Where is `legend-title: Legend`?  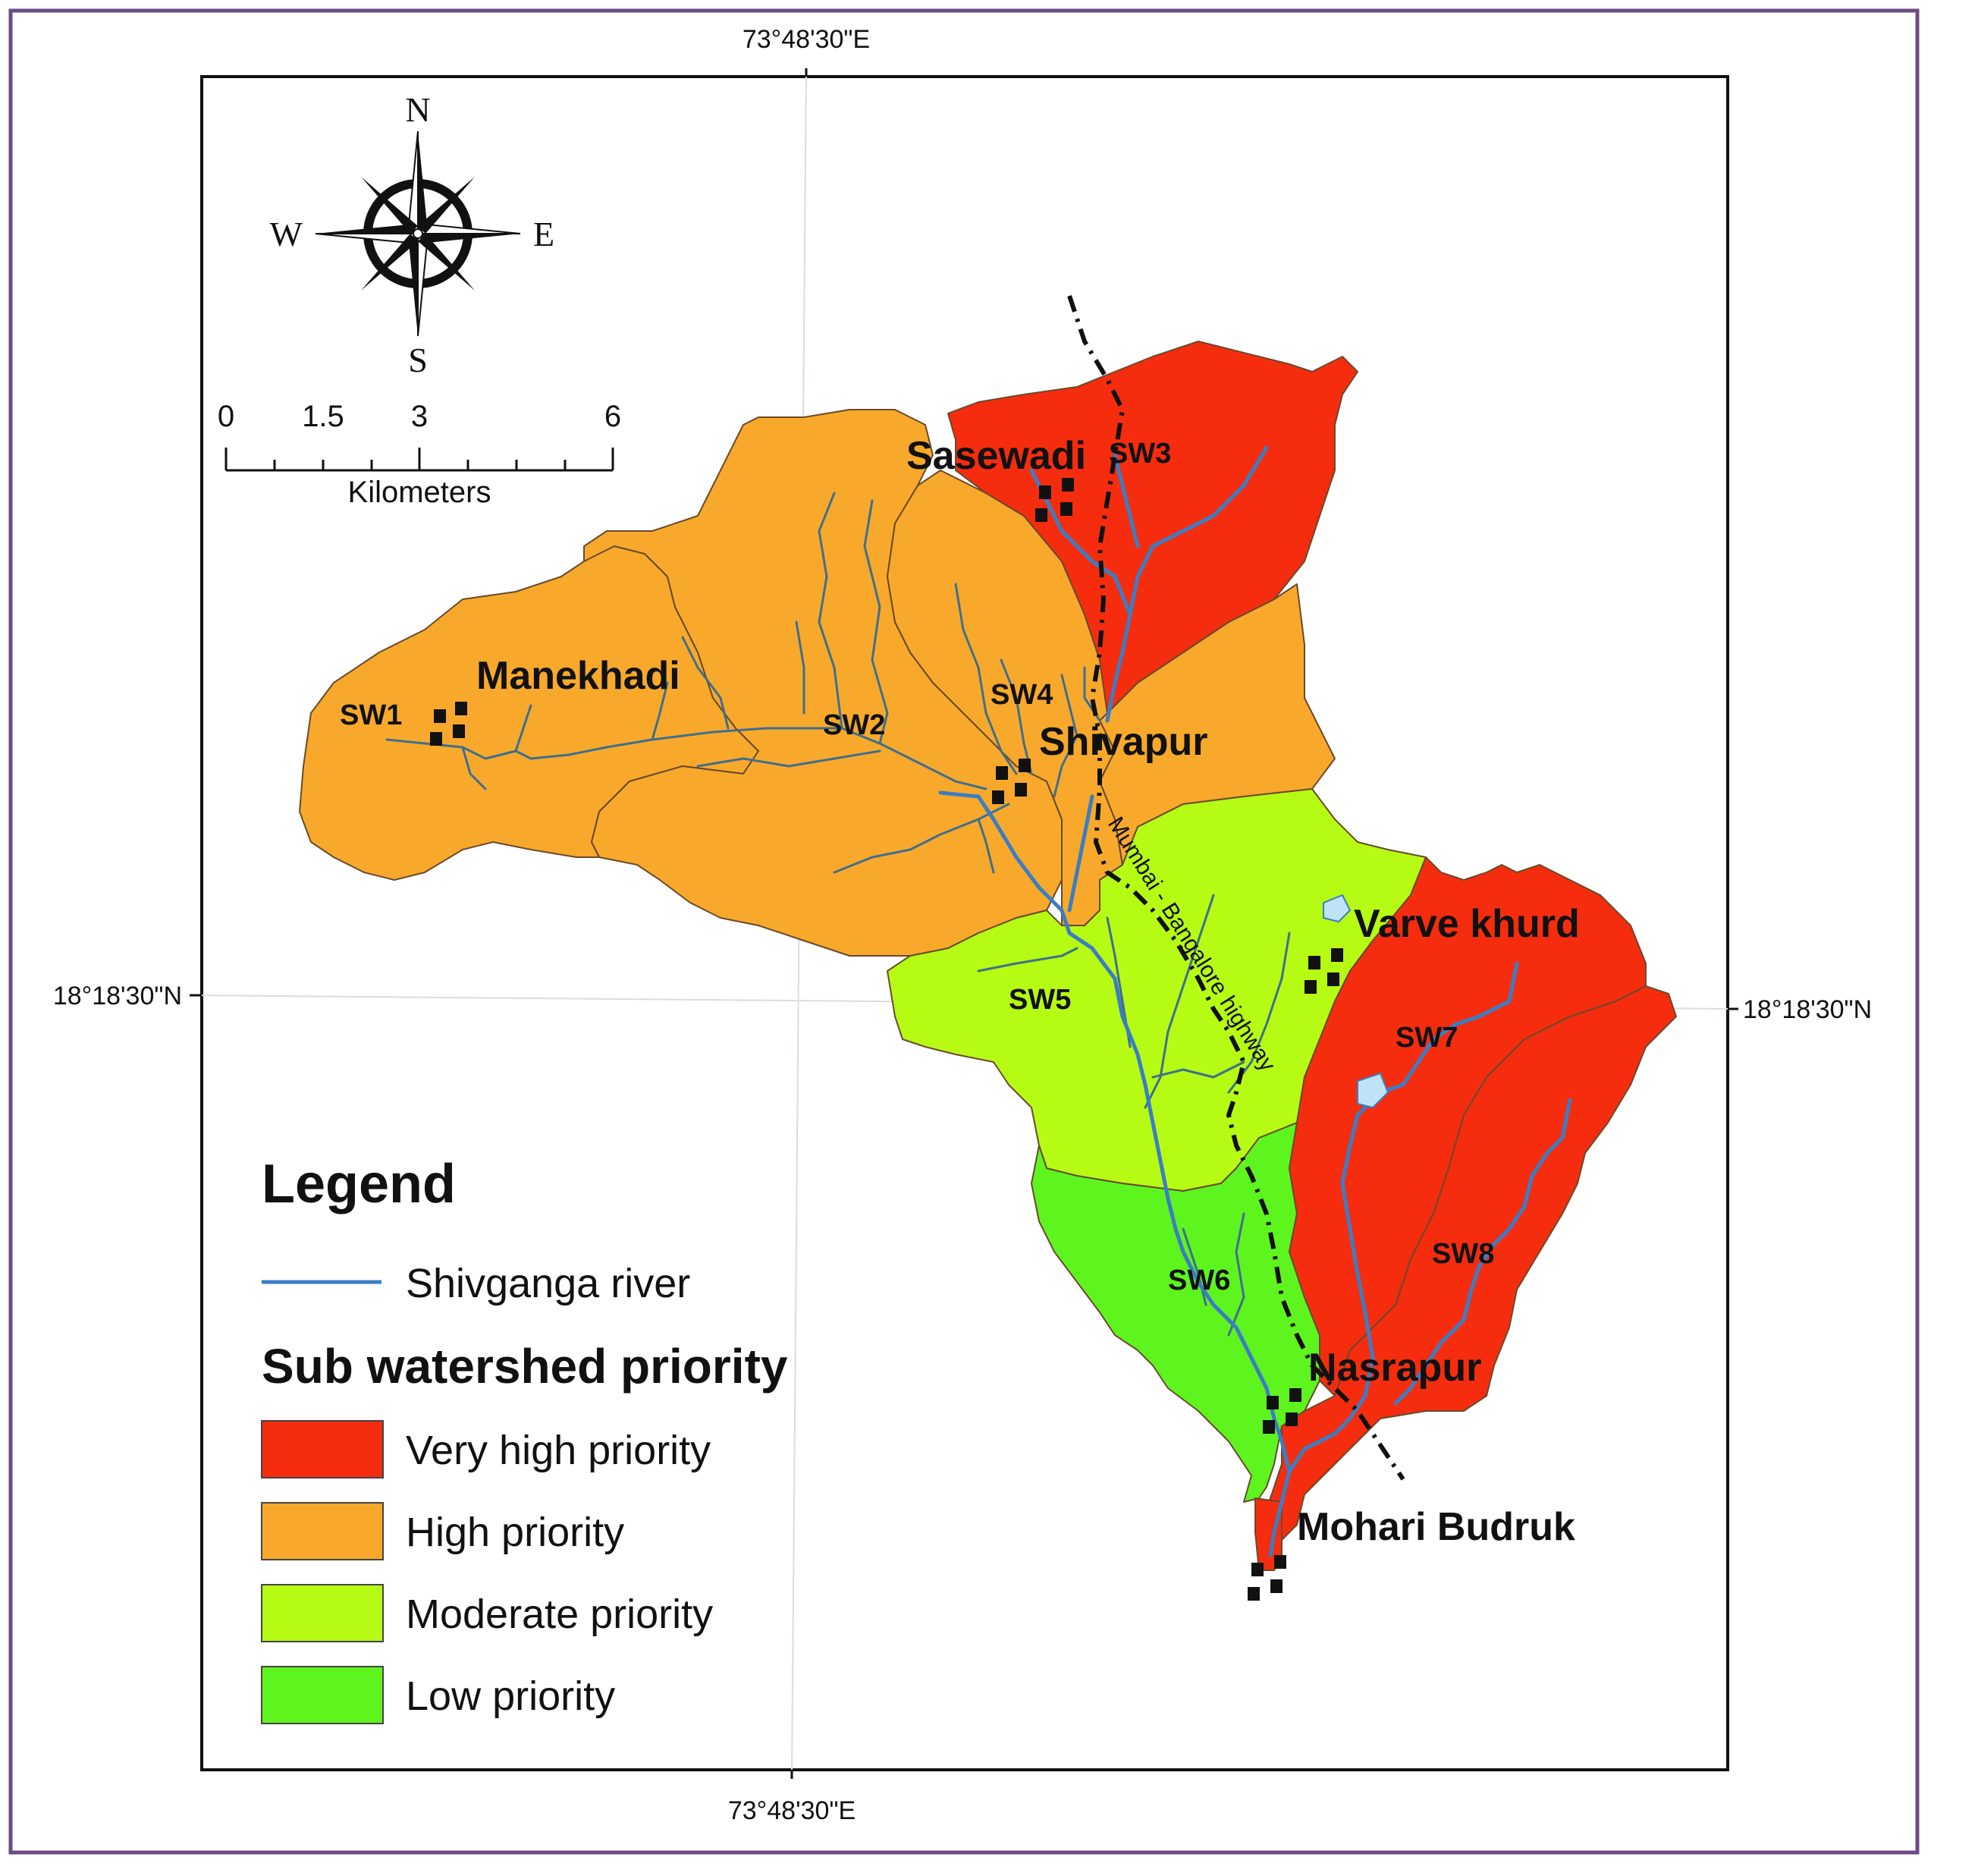 legend-title: Legend is located at coordinates (359, 1184).